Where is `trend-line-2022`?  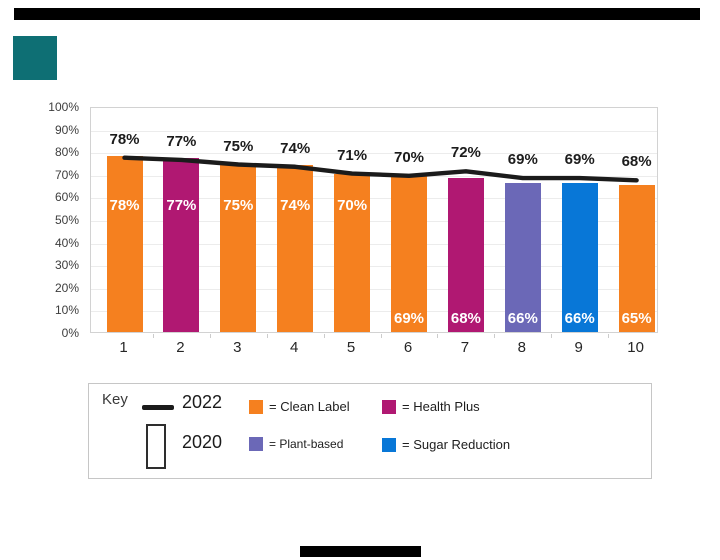 trend-line-2022 is located at coordinates (380, 169).